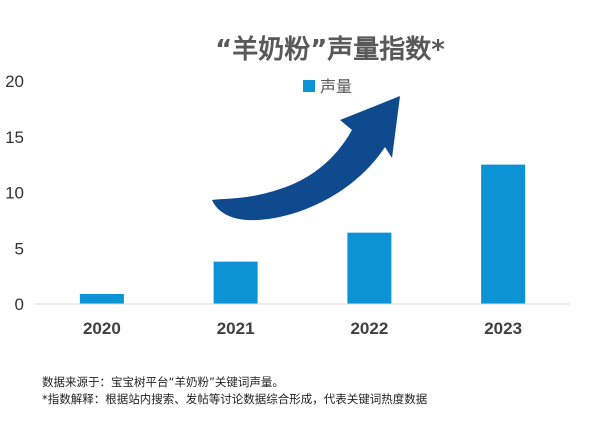  Describe the element at coordinates (14, 137) in the screenshot. I see `y-tick-label: 15` at that location.